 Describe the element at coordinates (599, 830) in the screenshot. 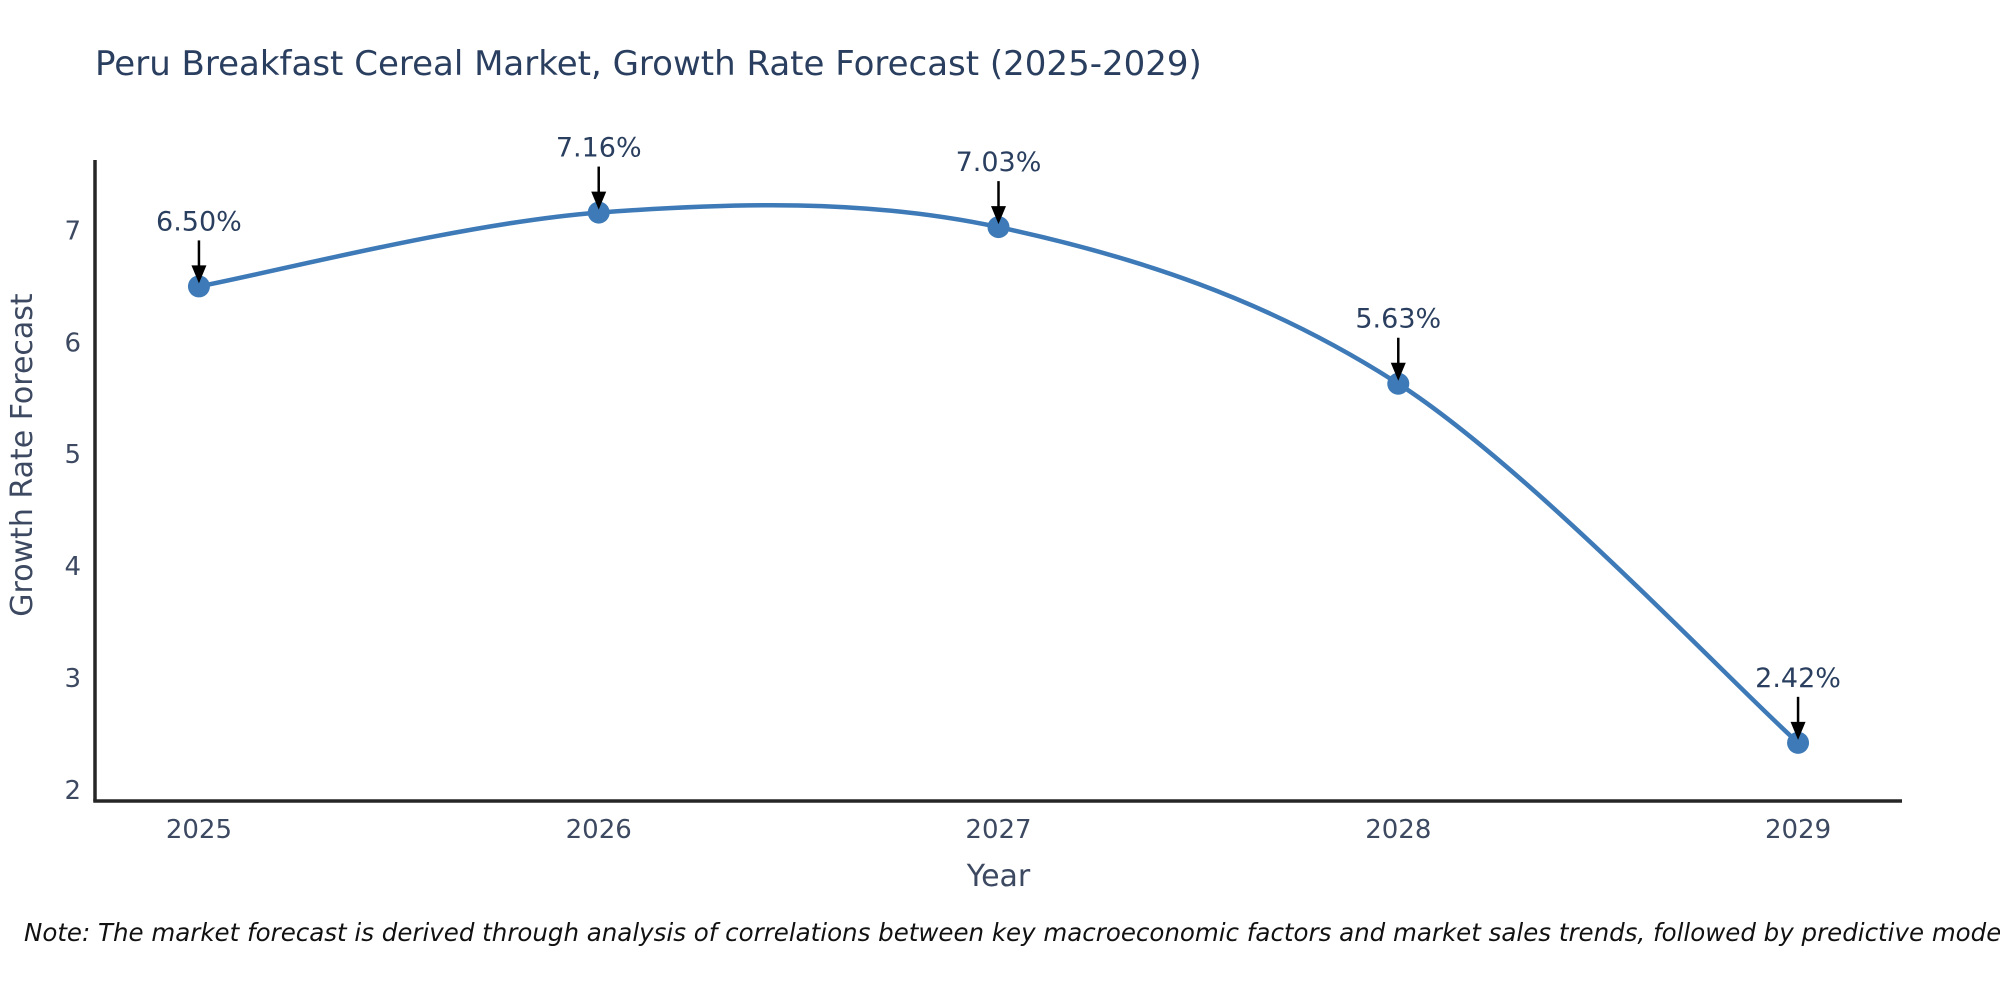

I see `x-tick-label: 2026` at that location.